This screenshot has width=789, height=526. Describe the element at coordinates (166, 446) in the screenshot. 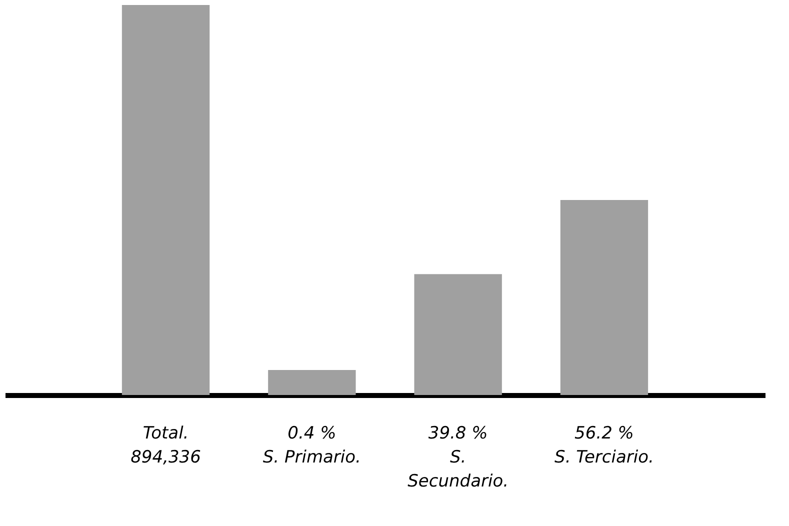

I see `x-tick-label: Total. 894,336` at that location.